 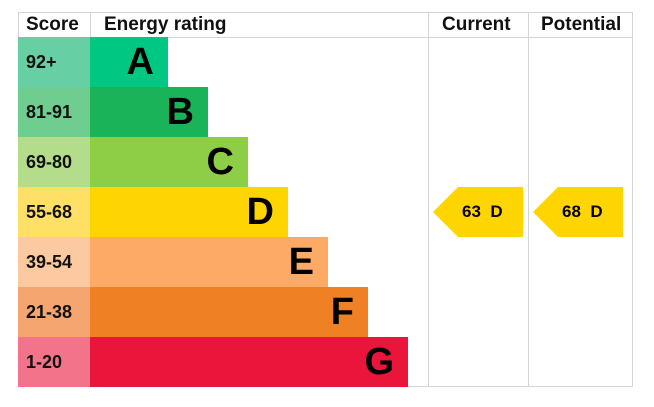 What do you see at coordinates (301, 262) in the screenshot?
I see `band-letter: E` at bounding box center [301, 262].